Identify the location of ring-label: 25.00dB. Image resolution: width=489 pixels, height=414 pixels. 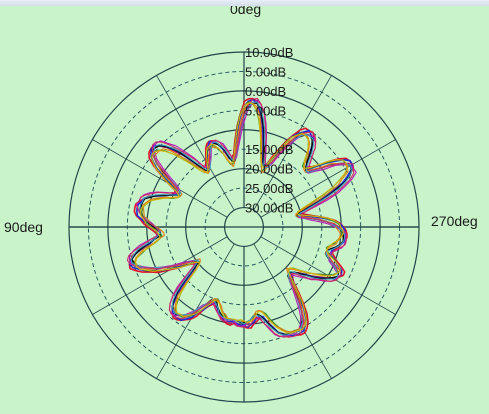
(269, 188).